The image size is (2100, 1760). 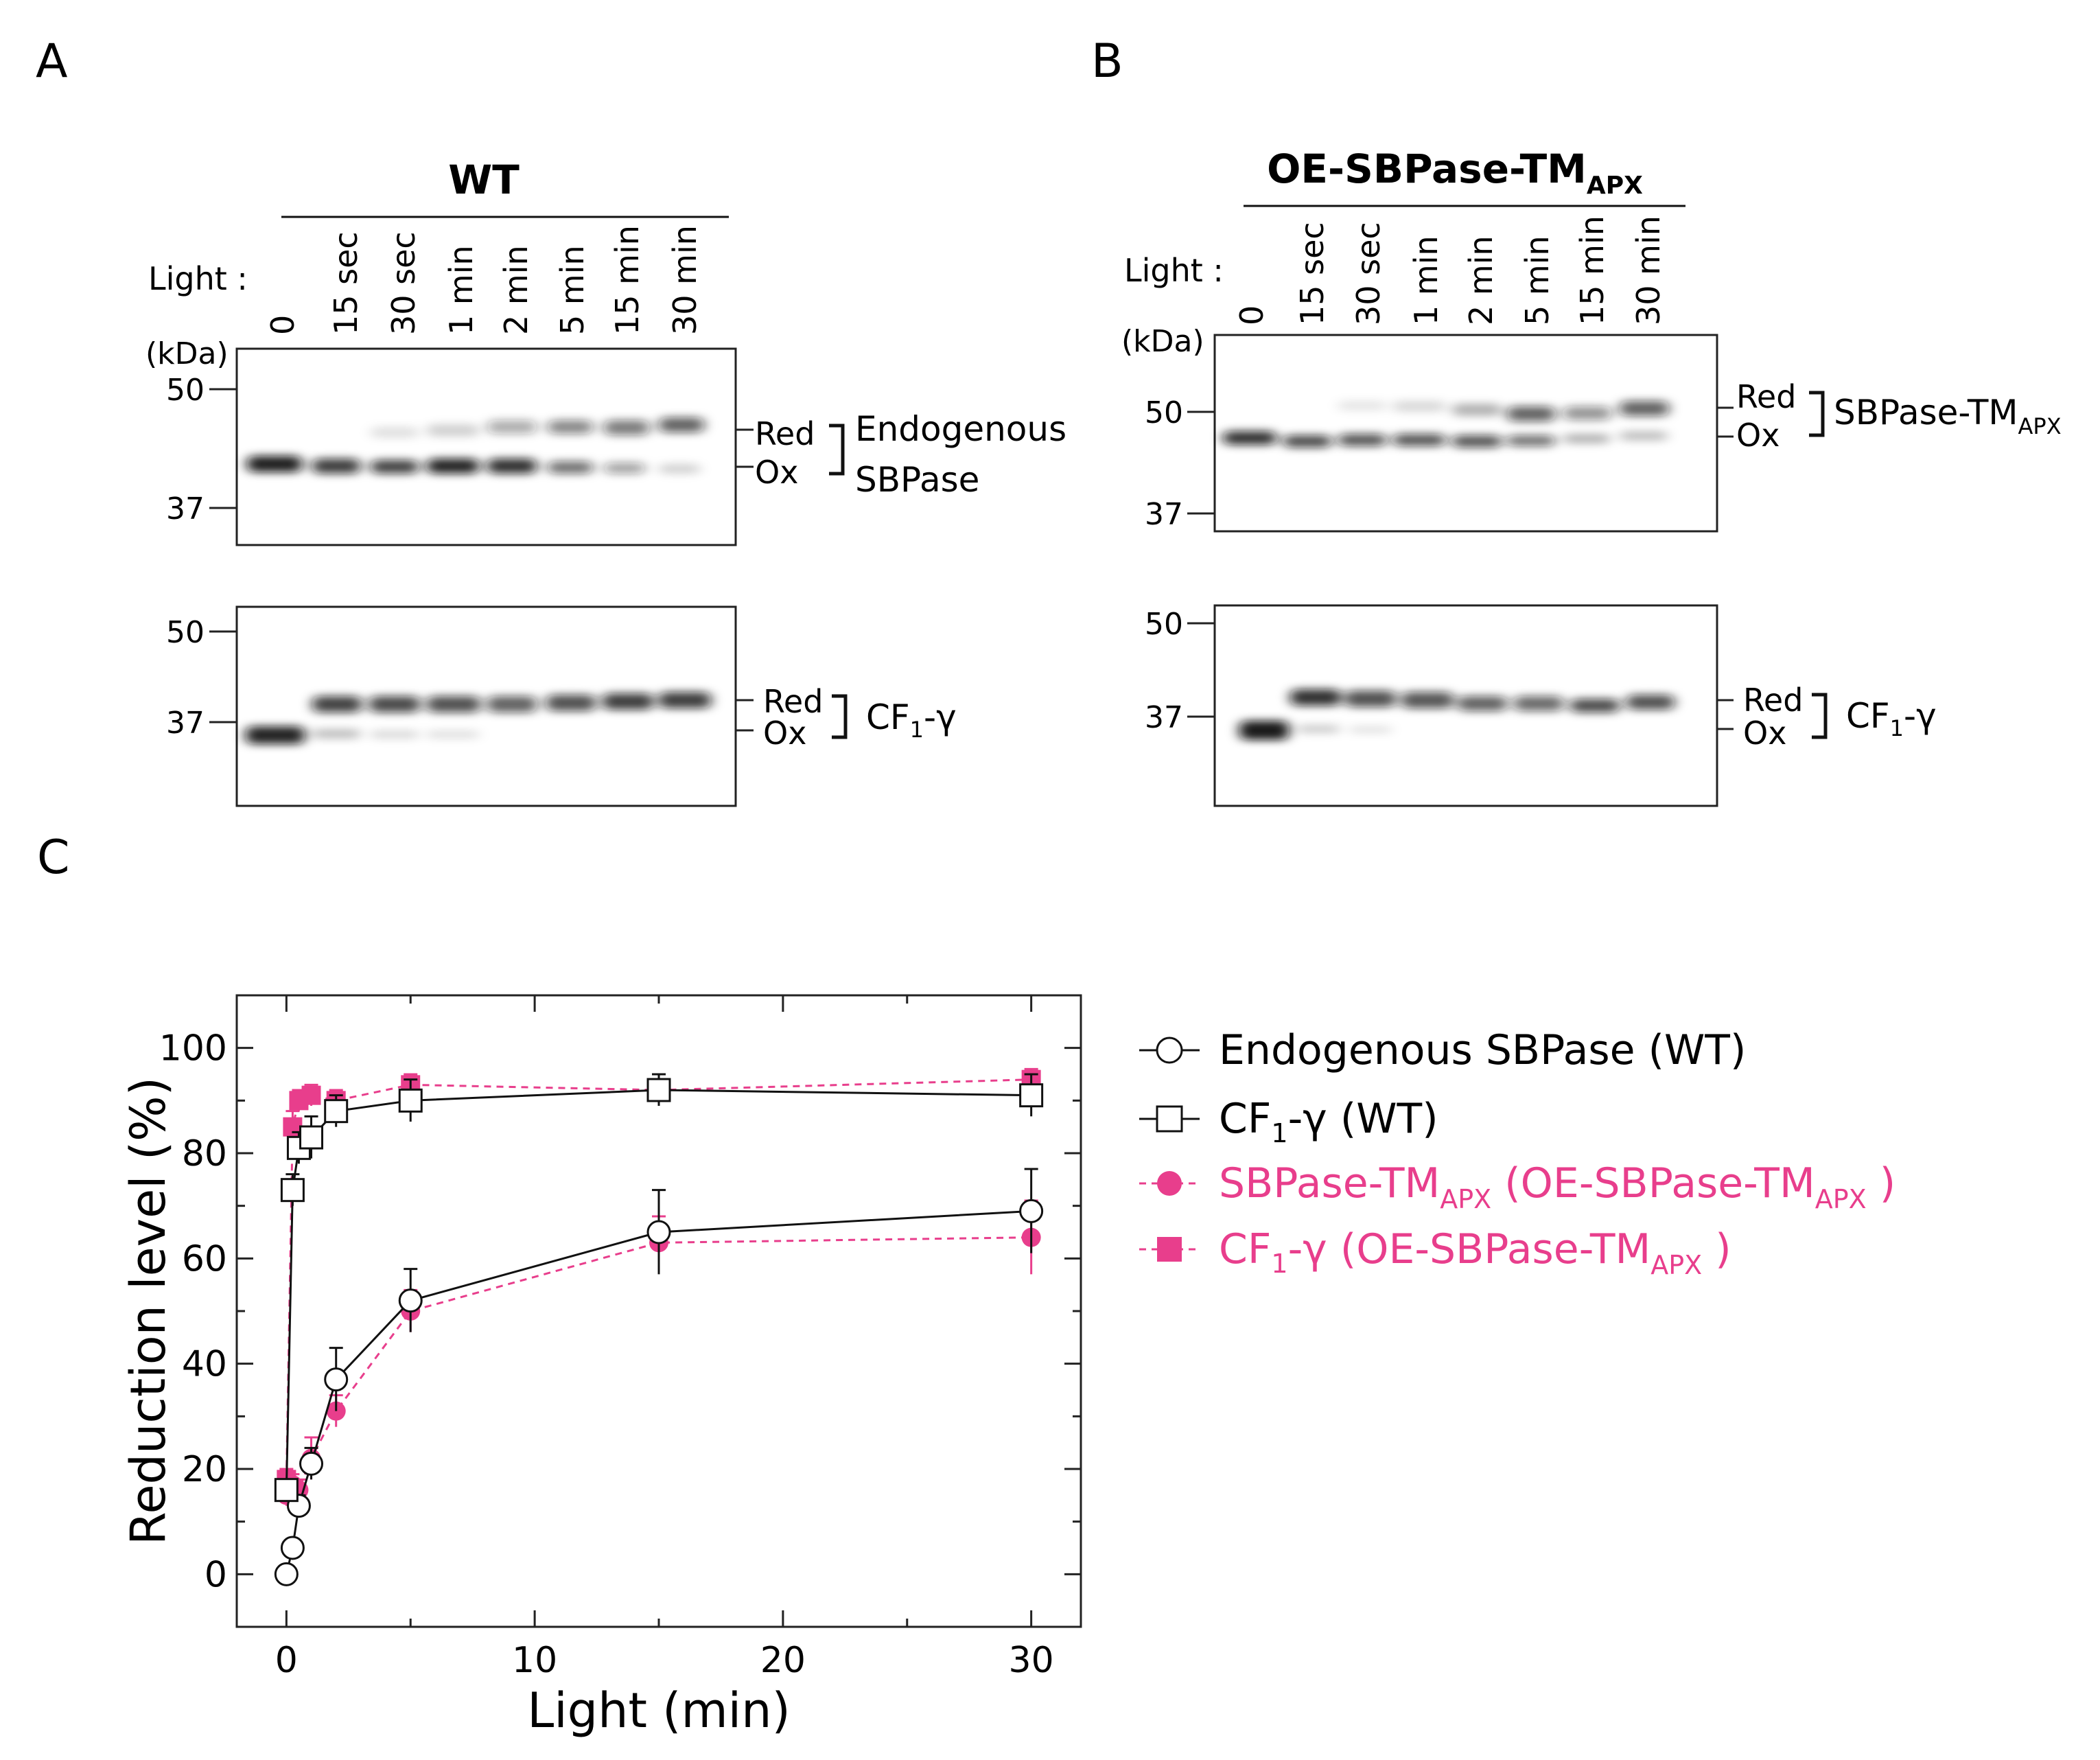 What do you see at coordinates (1481, 280) in the screenshot?
I see `lane-label: 2 min` at bounding box center [1481, 280].